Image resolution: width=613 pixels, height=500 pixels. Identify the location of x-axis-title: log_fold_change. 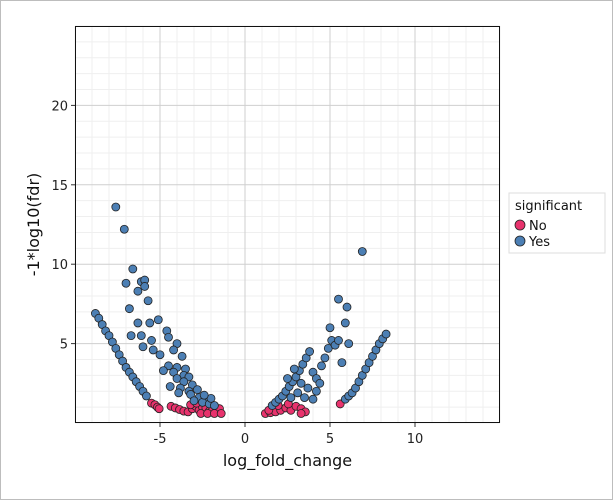
(287, 461).